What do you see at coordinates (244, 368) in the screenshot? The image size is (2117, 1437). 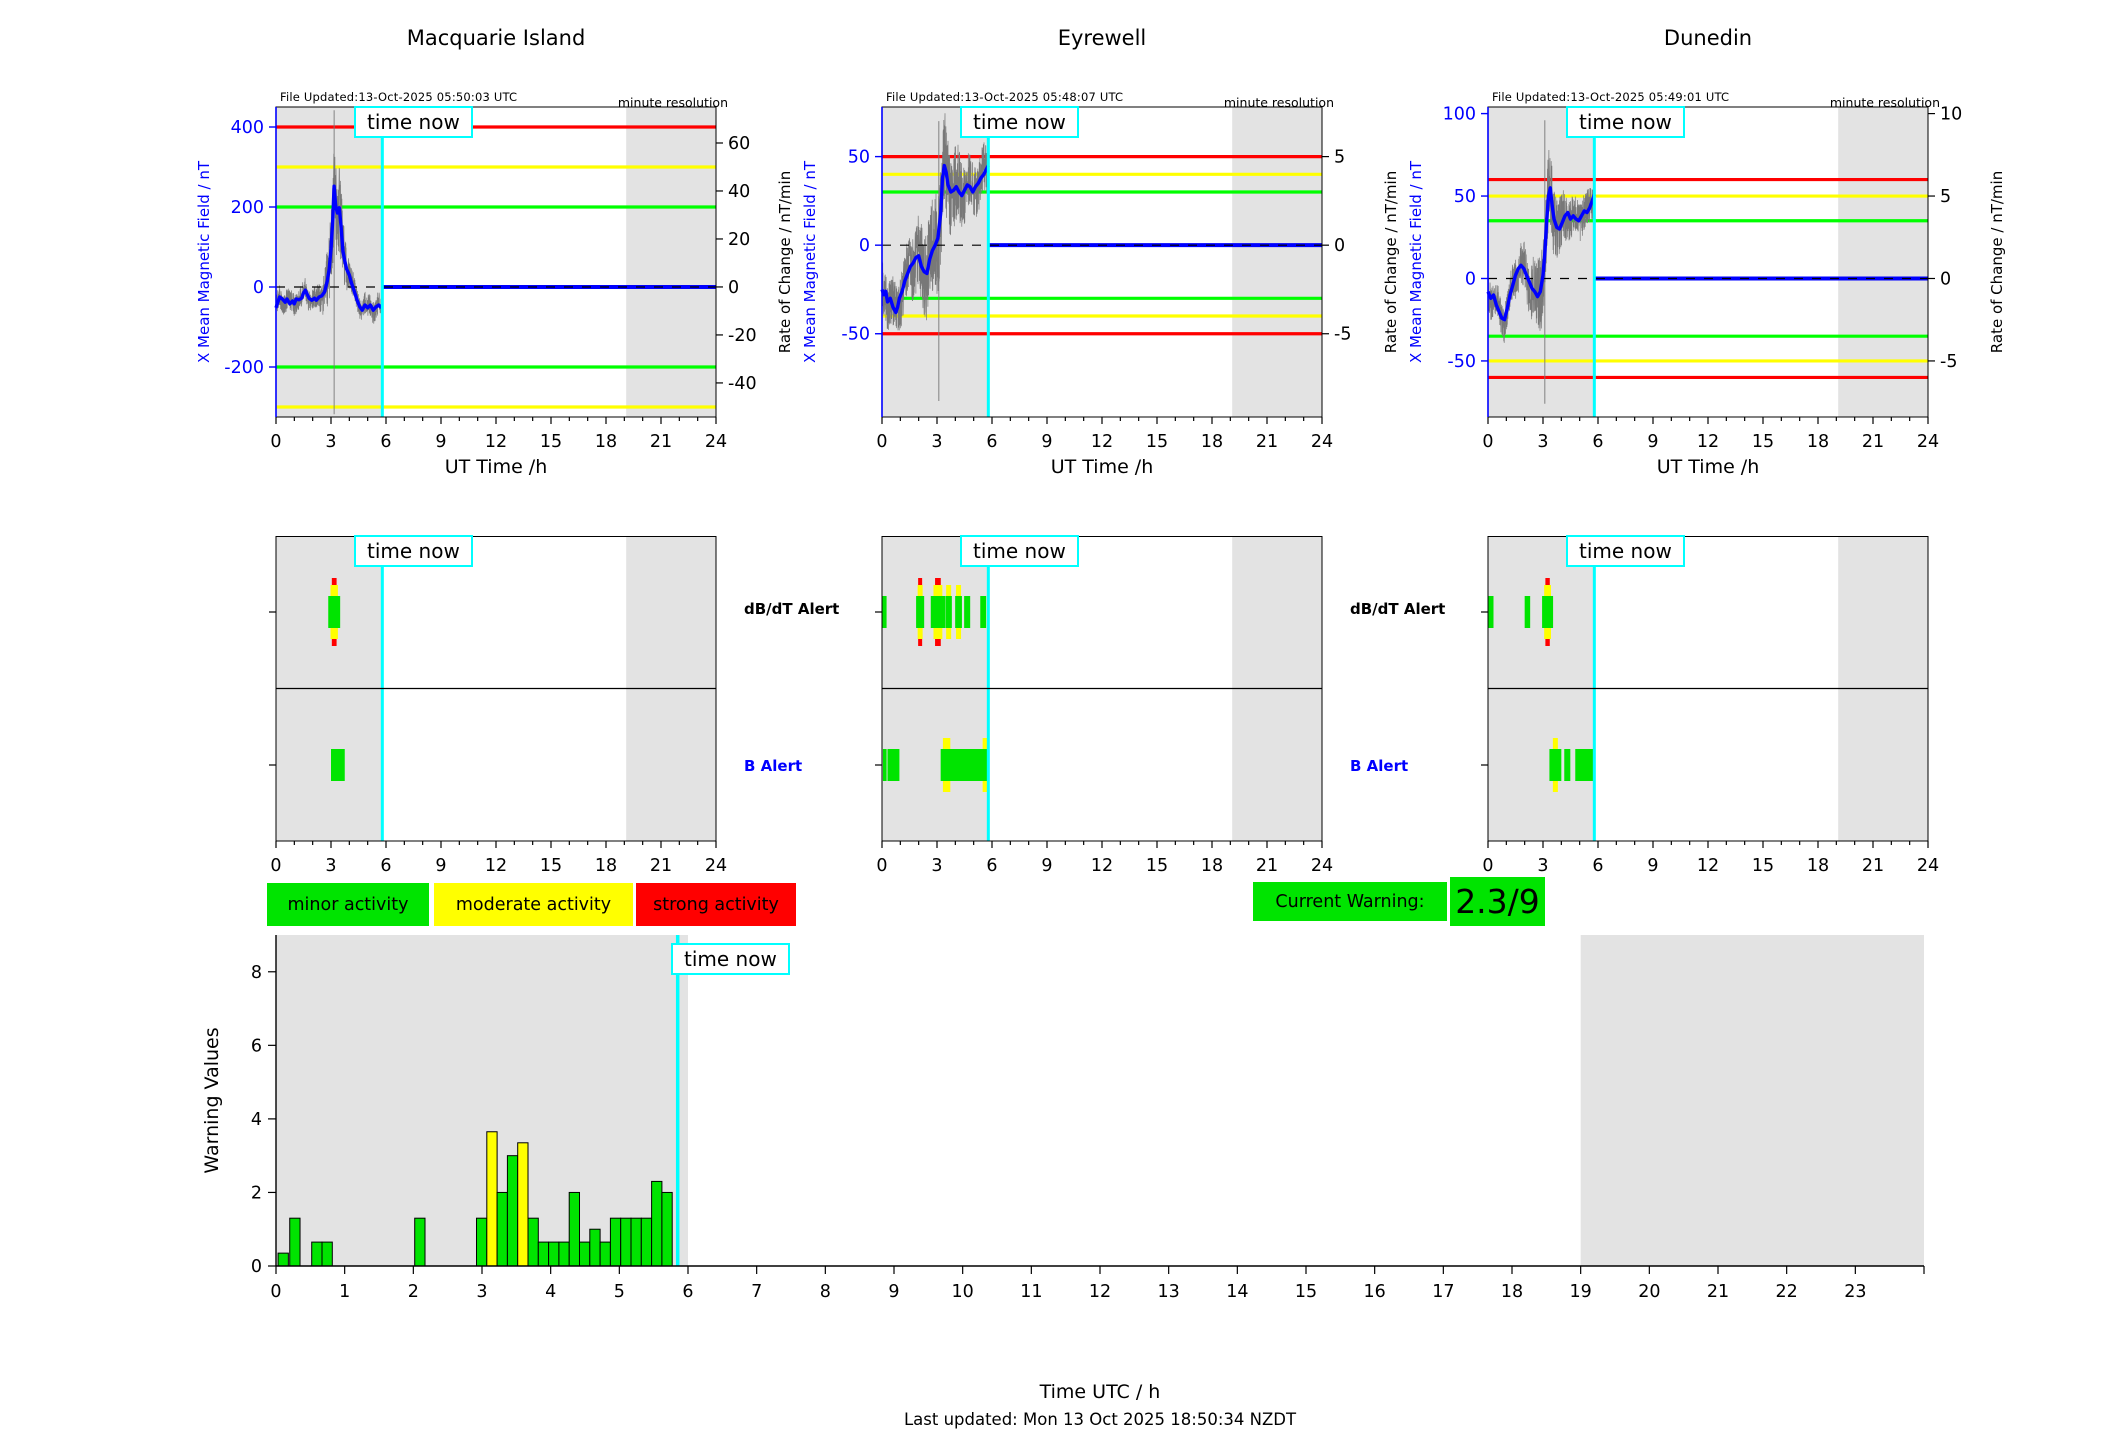 I see `svg-text: -200` at bounding box center [244, 368].